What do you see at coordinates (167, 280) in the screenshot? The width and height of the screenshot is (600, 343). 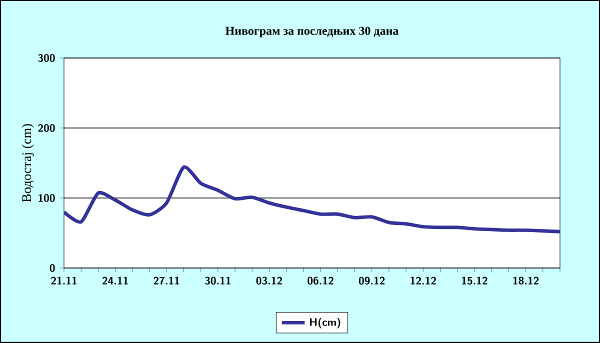 I see `x-tick-label: 27.11` at bounding box center [167, 280].